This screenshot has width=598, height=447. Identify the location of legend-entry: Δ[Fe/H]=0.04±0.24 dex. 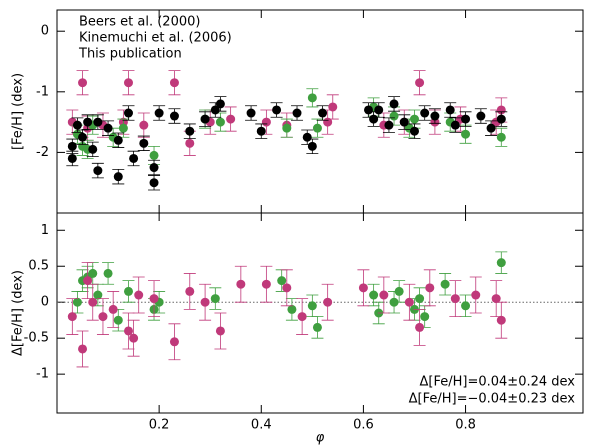
(498, 382).